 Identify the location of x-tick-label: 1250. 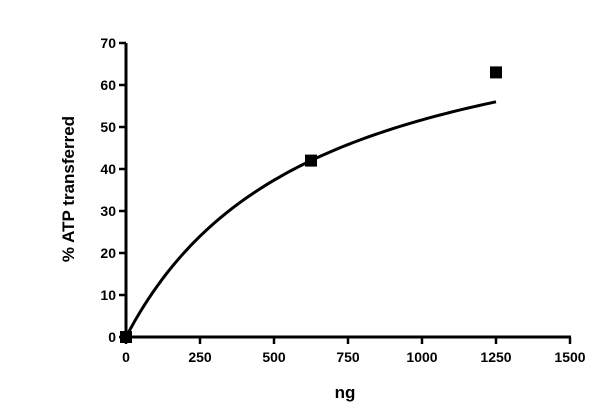
(495, 357).